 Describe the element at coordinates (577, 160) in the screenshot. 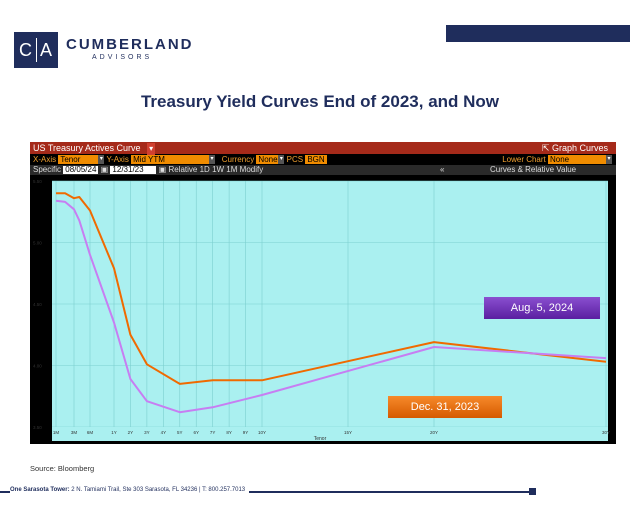

I see `lower-chart-field: None` at that location.